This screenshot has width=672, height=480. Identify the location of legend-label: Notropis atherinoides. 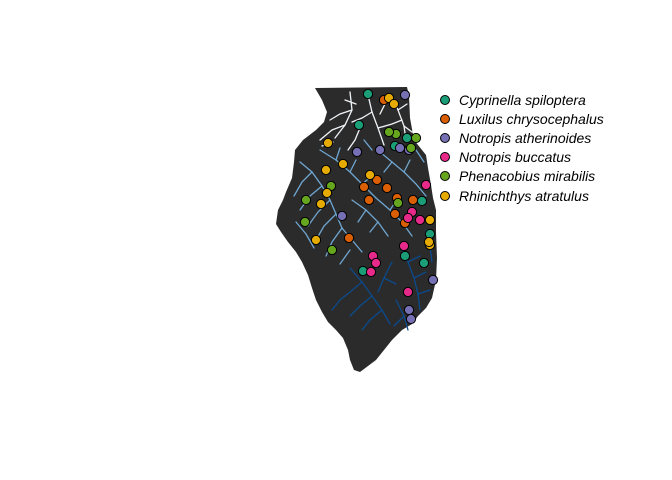
(525, 137).